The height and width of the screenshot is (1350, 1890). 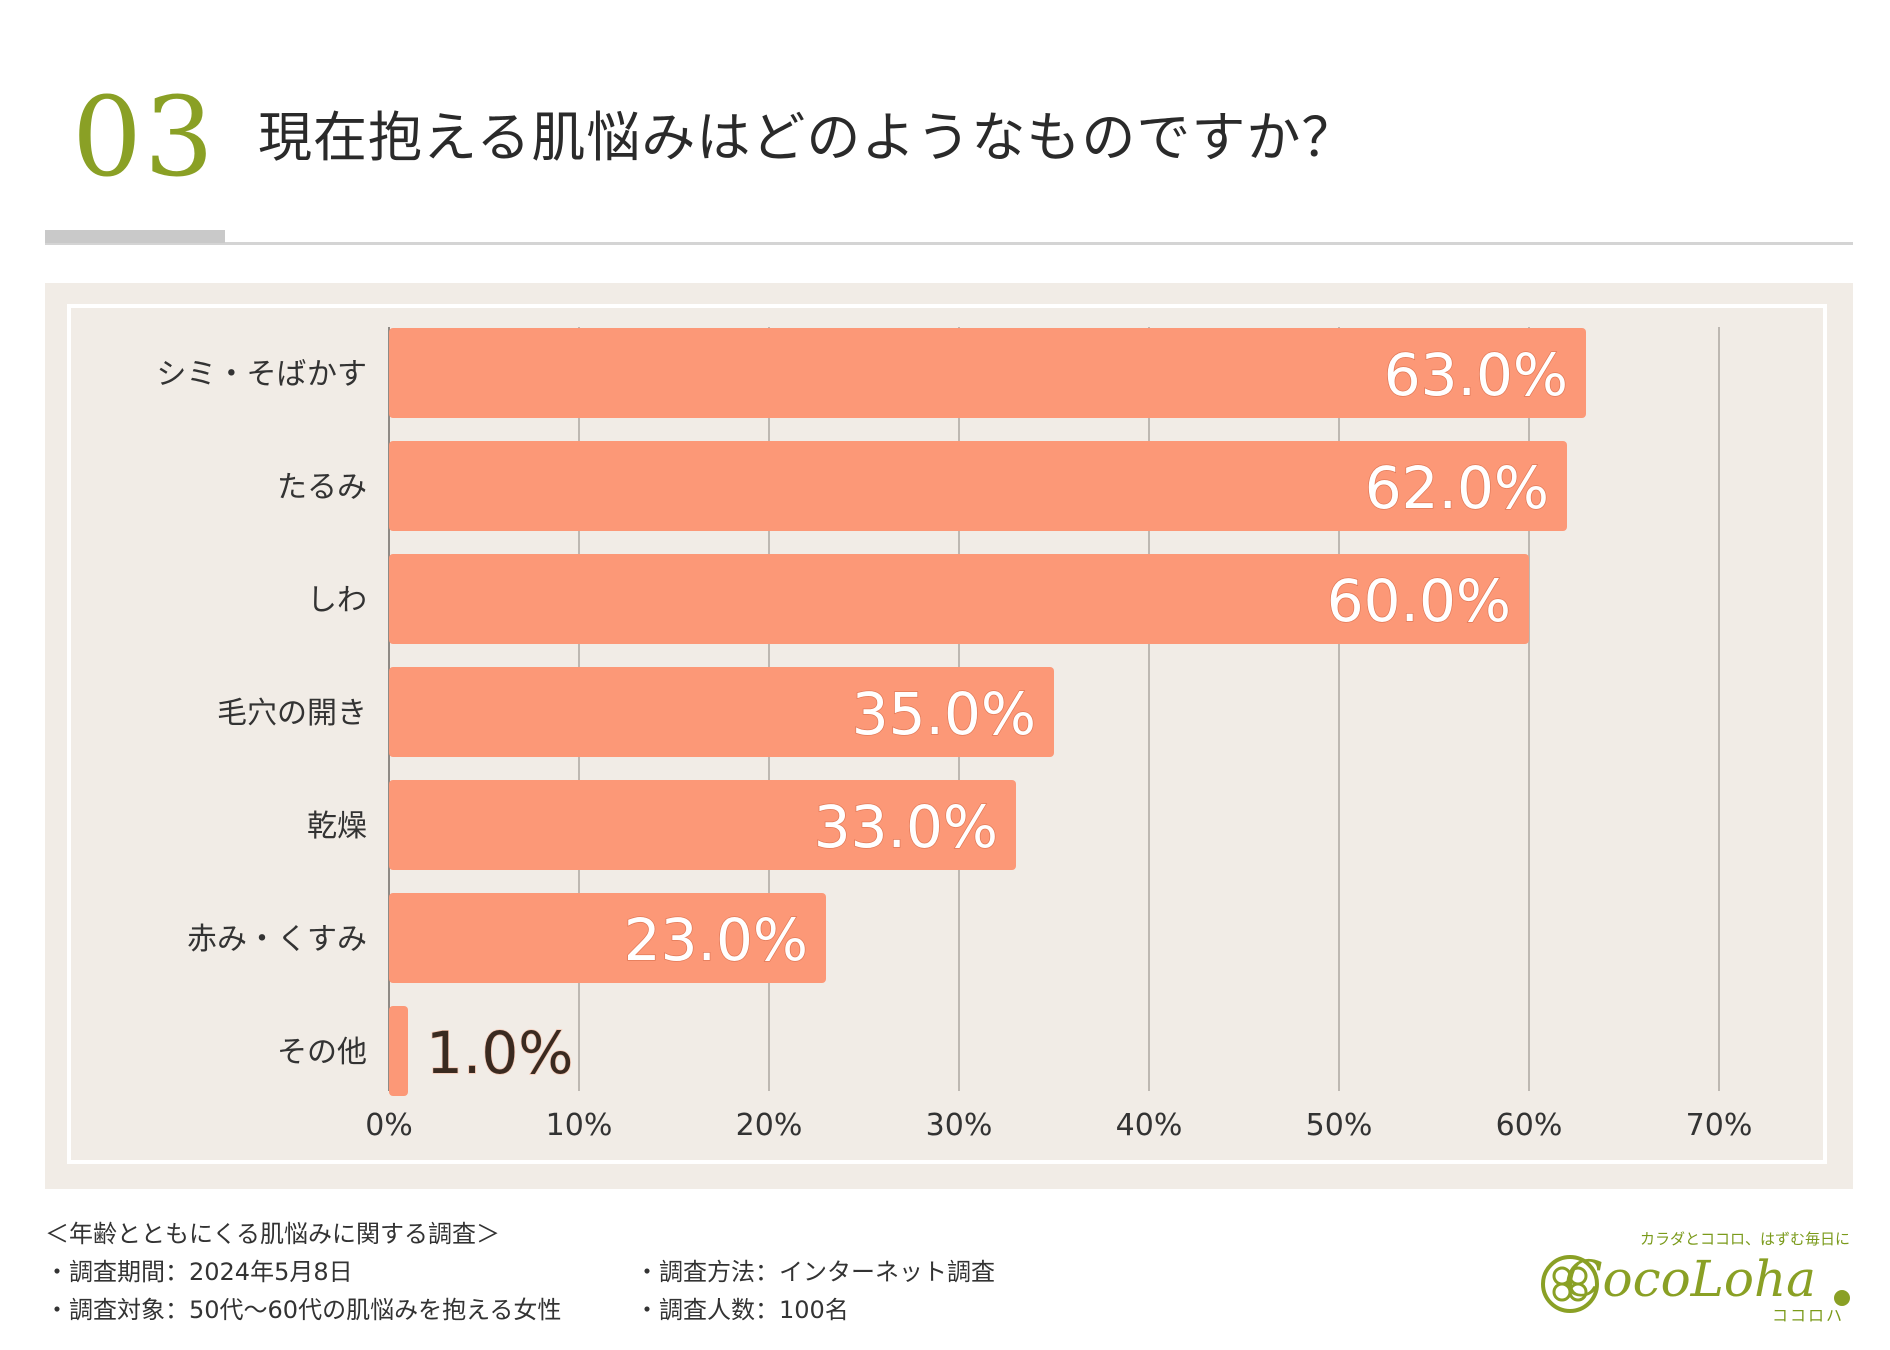 What do you see at coordinates (906, 827) in the screenshot?
I see `bar-value-label: 33.0%` at bounding box center [906, 827].